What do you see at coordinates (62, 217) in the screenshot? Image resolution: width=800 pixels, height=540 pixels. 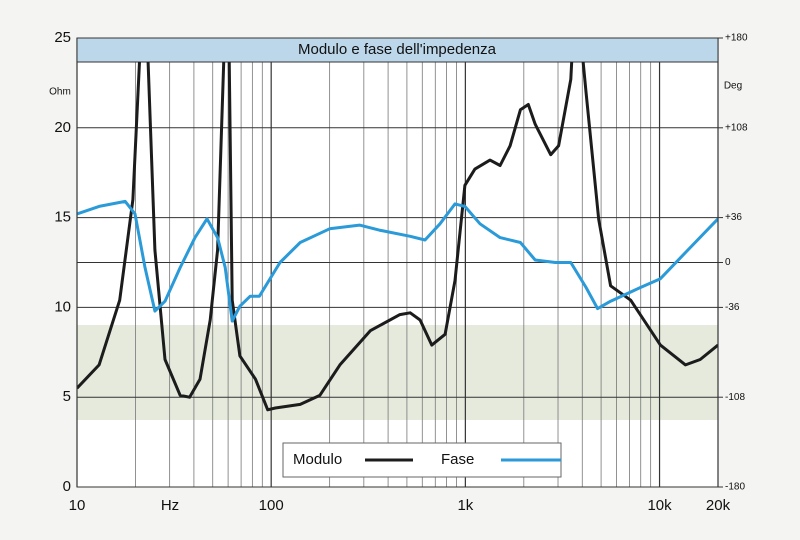 I see `y-tick-label: 15` at bounding box center [62, 217].